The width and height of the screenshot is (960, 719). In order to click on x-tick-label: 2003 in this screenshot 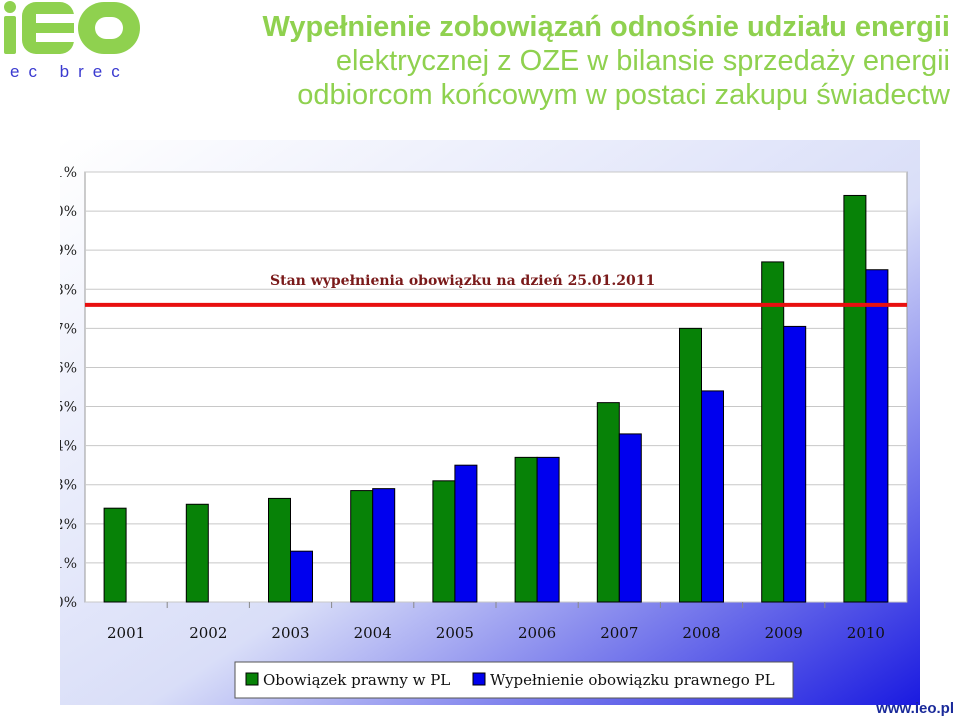, I will do `click(290, 633)`.